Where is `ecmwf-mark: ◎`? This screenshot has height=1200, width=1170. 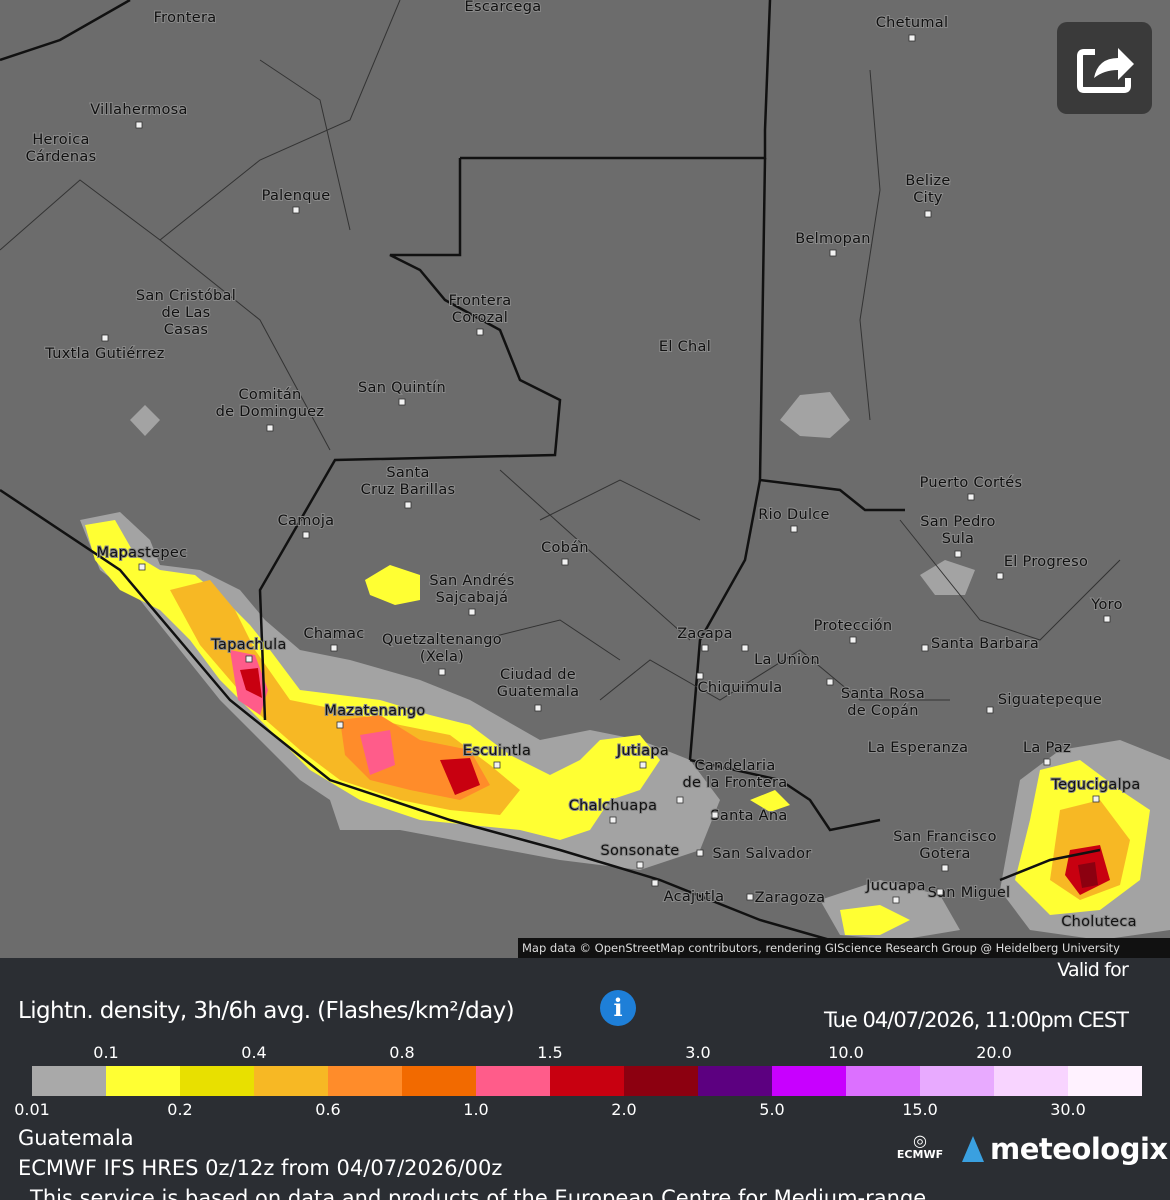 ecmwf-mark: ◎ is located at coordinates (920, 1140).